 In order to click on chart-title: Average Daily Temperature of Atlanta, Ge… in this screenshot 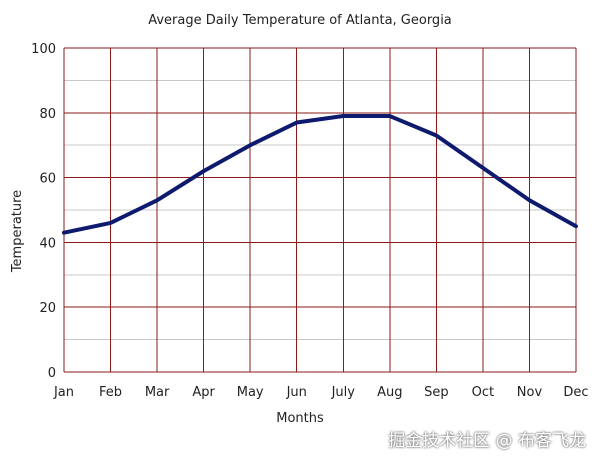, I will do `click(300, 20)`.